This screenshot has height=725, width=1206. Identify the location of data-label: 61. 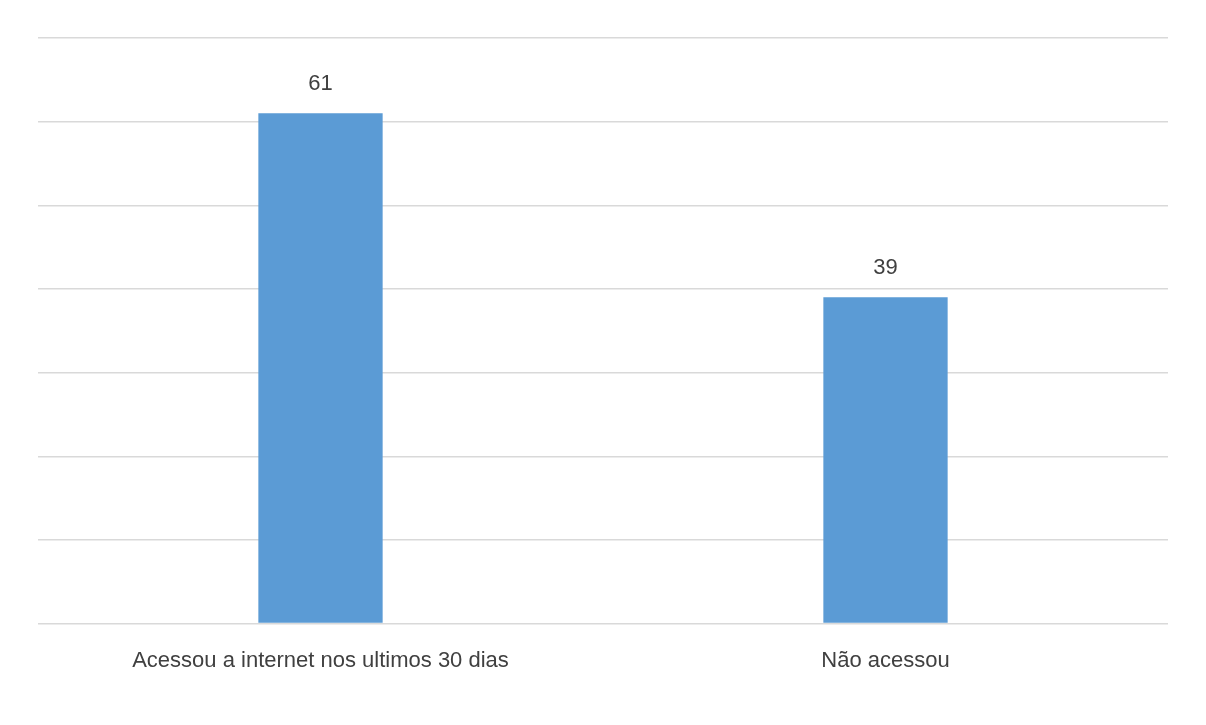
(320, 83).